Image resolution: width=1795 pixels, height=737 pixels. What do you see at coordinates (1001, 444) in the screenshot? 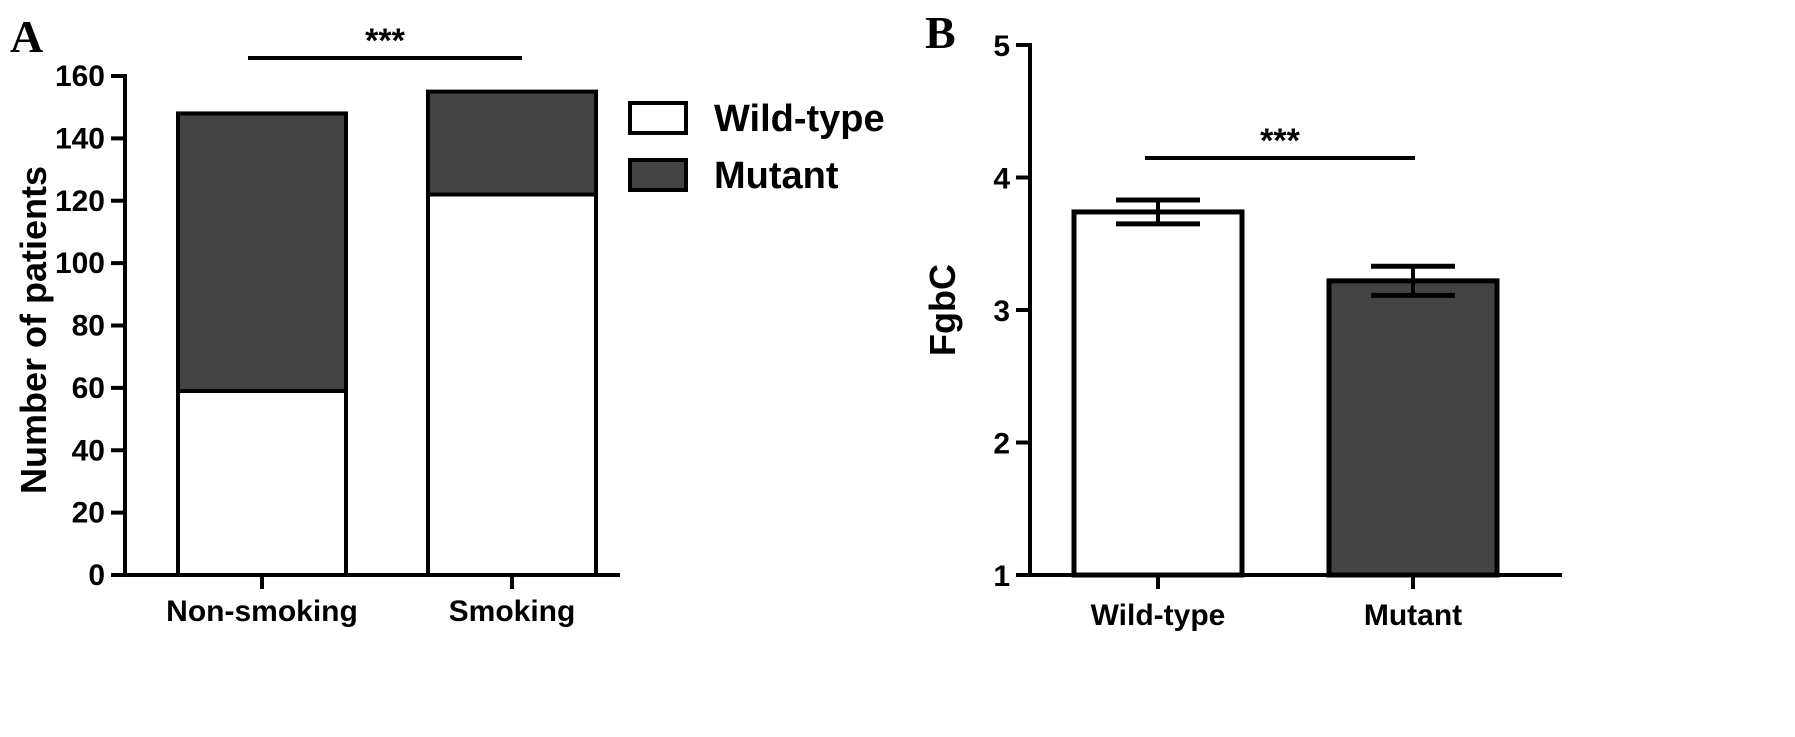
I see `panel-b-y-tick-label: 2` at bounding box center [1001, 444].